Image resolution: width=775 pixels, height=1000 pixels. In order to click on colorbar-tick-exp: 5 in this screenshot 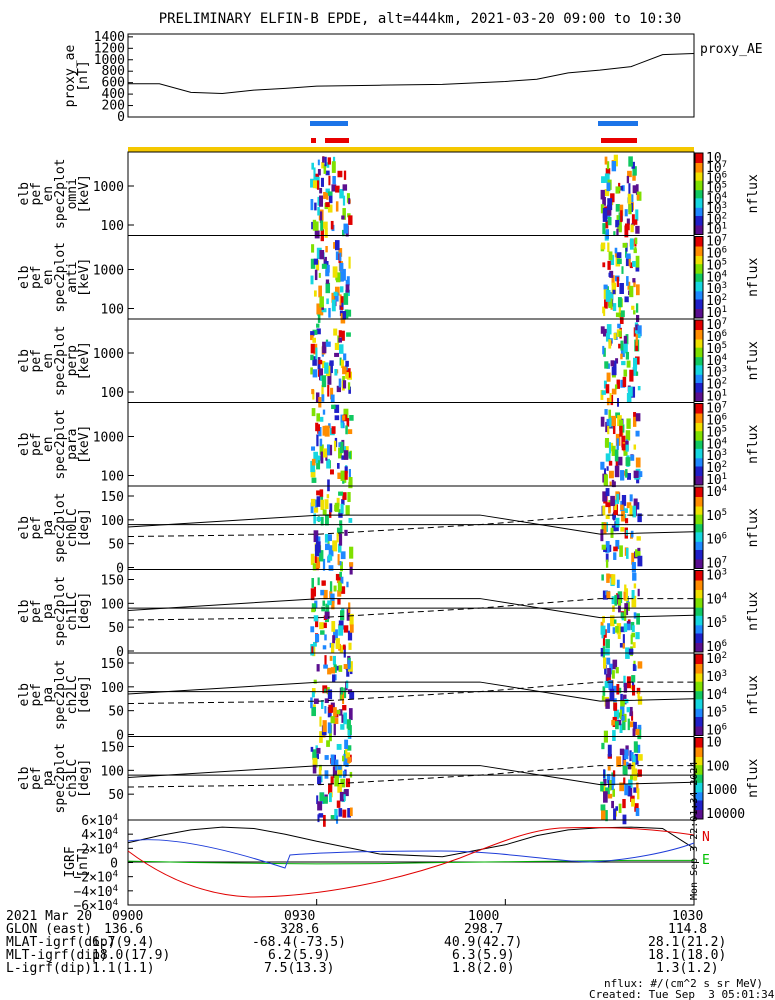, I will do `click(724, 262)`.